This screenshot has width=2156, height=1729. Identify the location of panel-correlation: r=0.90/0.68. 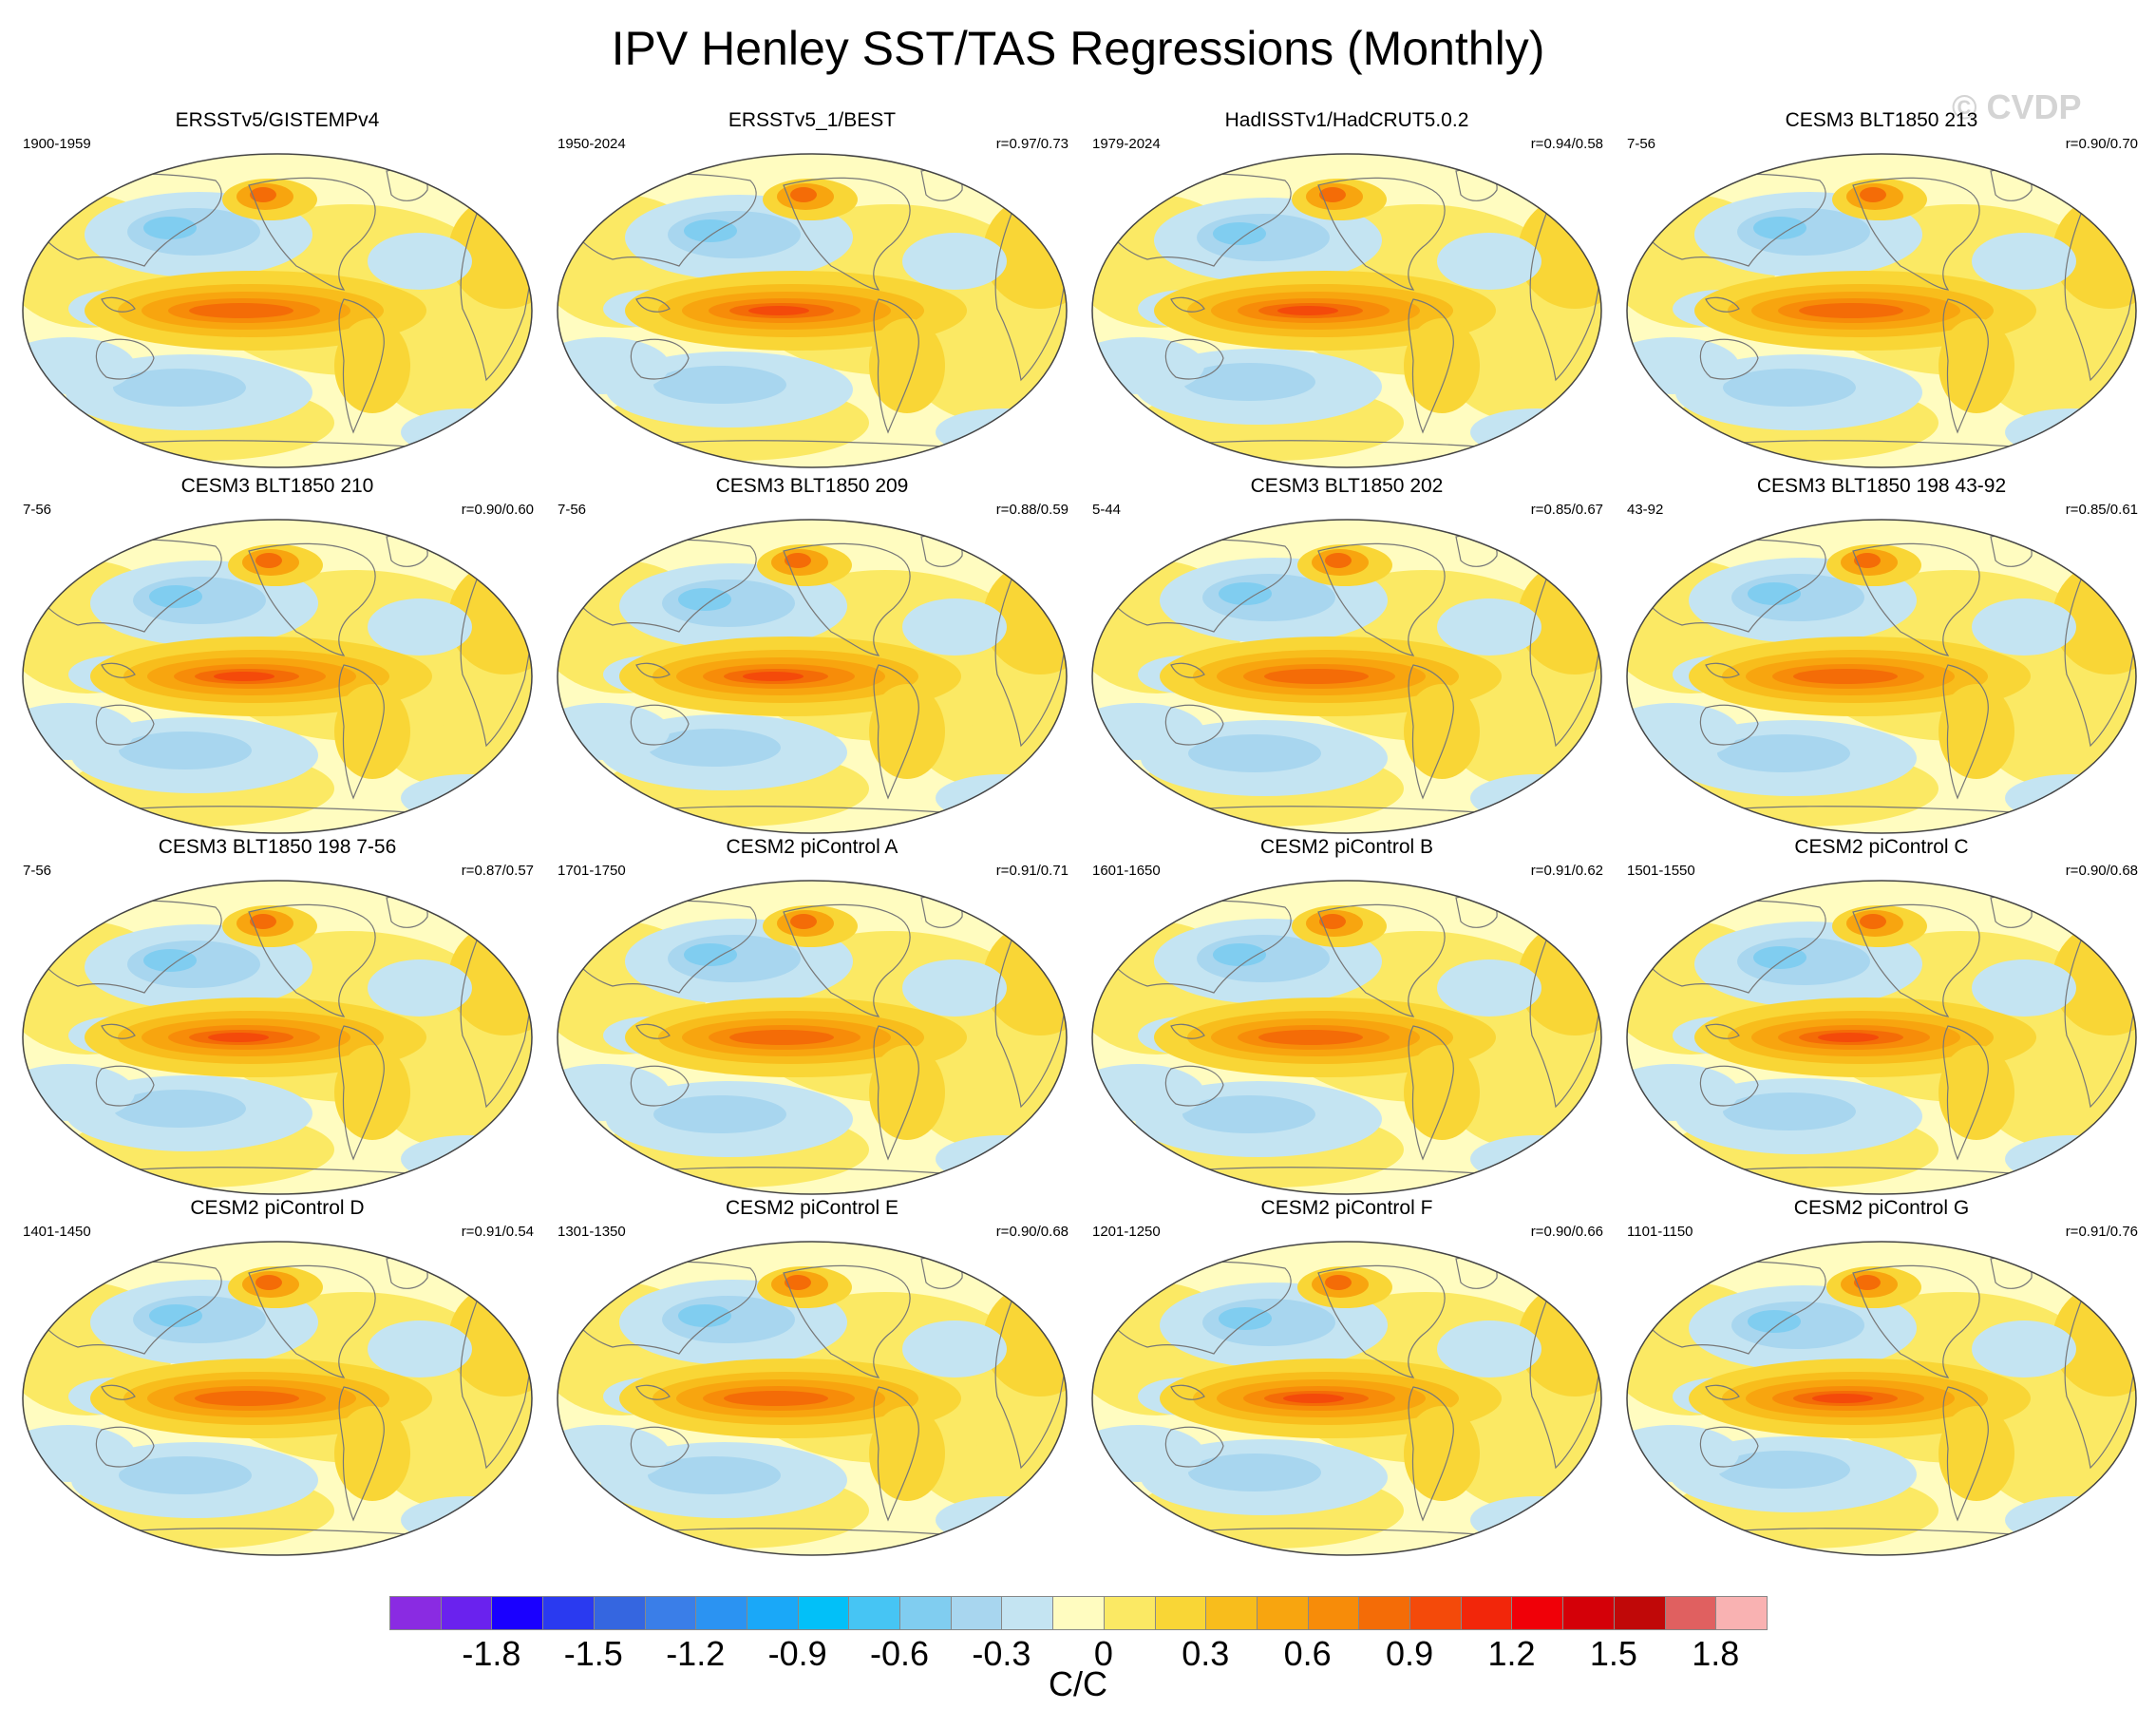
(1032, 1232).